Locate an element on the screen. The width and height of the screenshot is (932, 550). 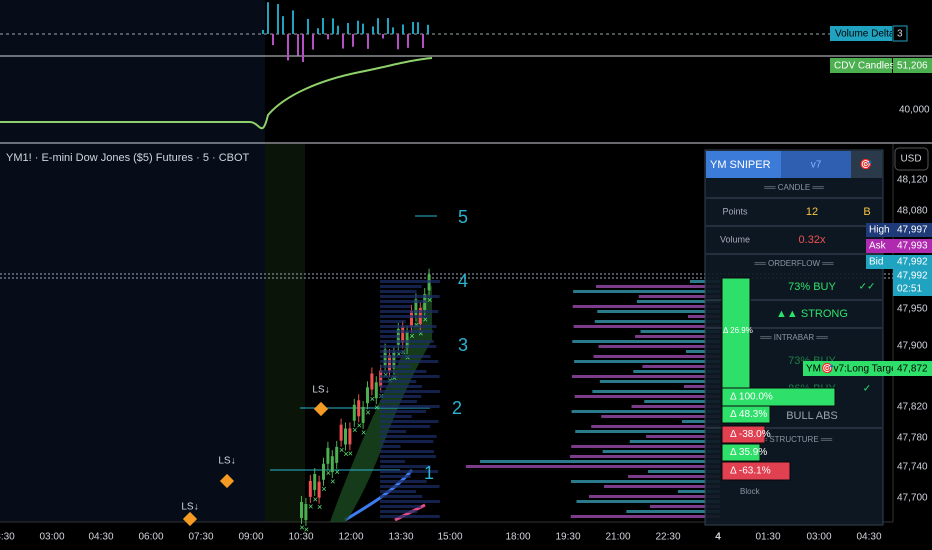
long-target-label: YM🎯v7:Long Target is located at coordinates (853, 369).